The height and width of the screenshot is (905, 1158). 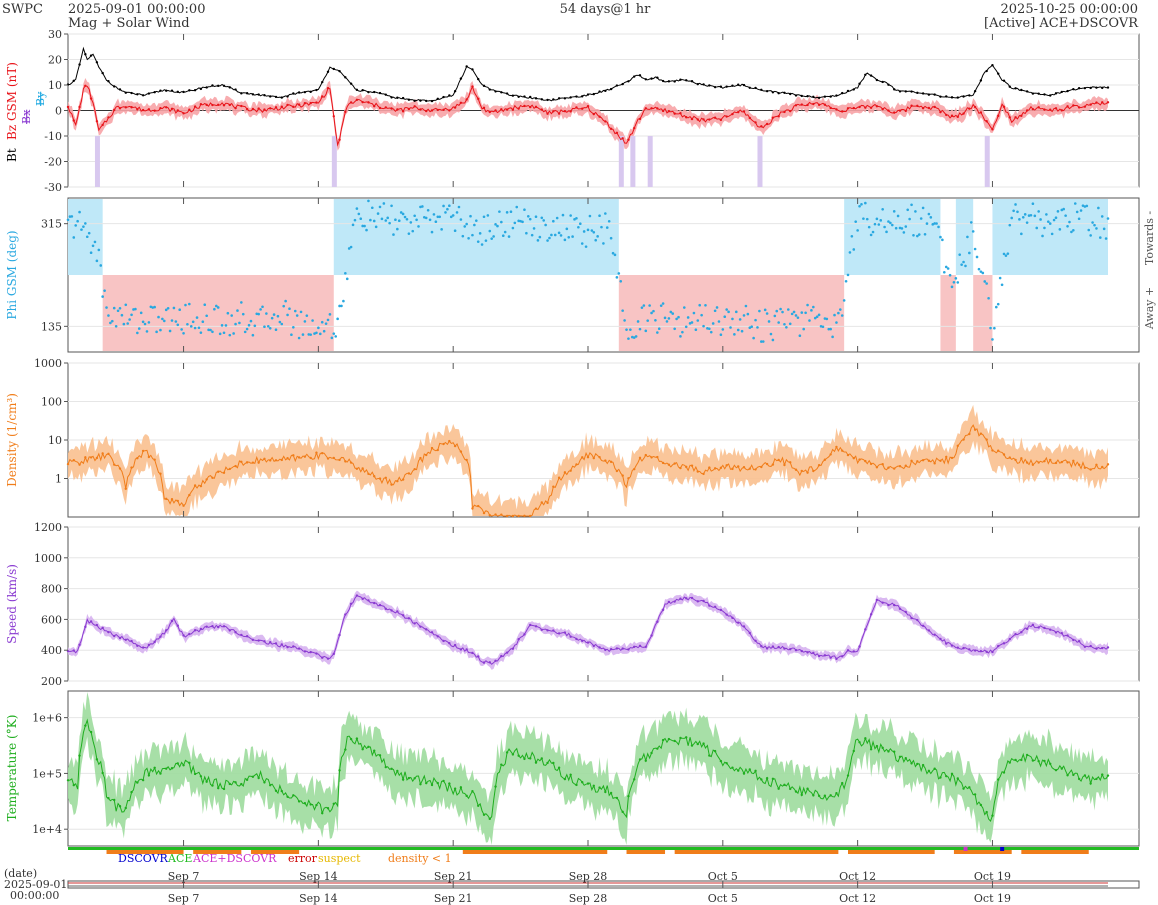 I want to click on ytick-label-phi-1: 315, so click(x=51, y=224).